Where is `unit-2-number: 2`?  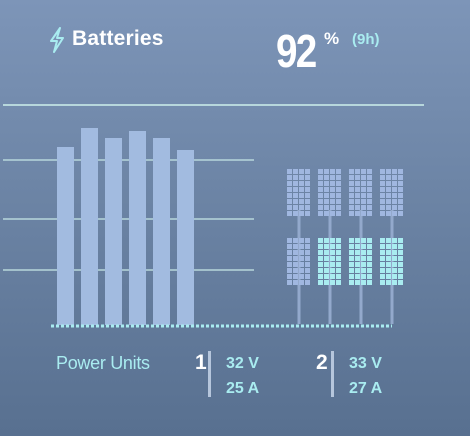 unit-2-number: 2 is located at coordinates (322, 362).